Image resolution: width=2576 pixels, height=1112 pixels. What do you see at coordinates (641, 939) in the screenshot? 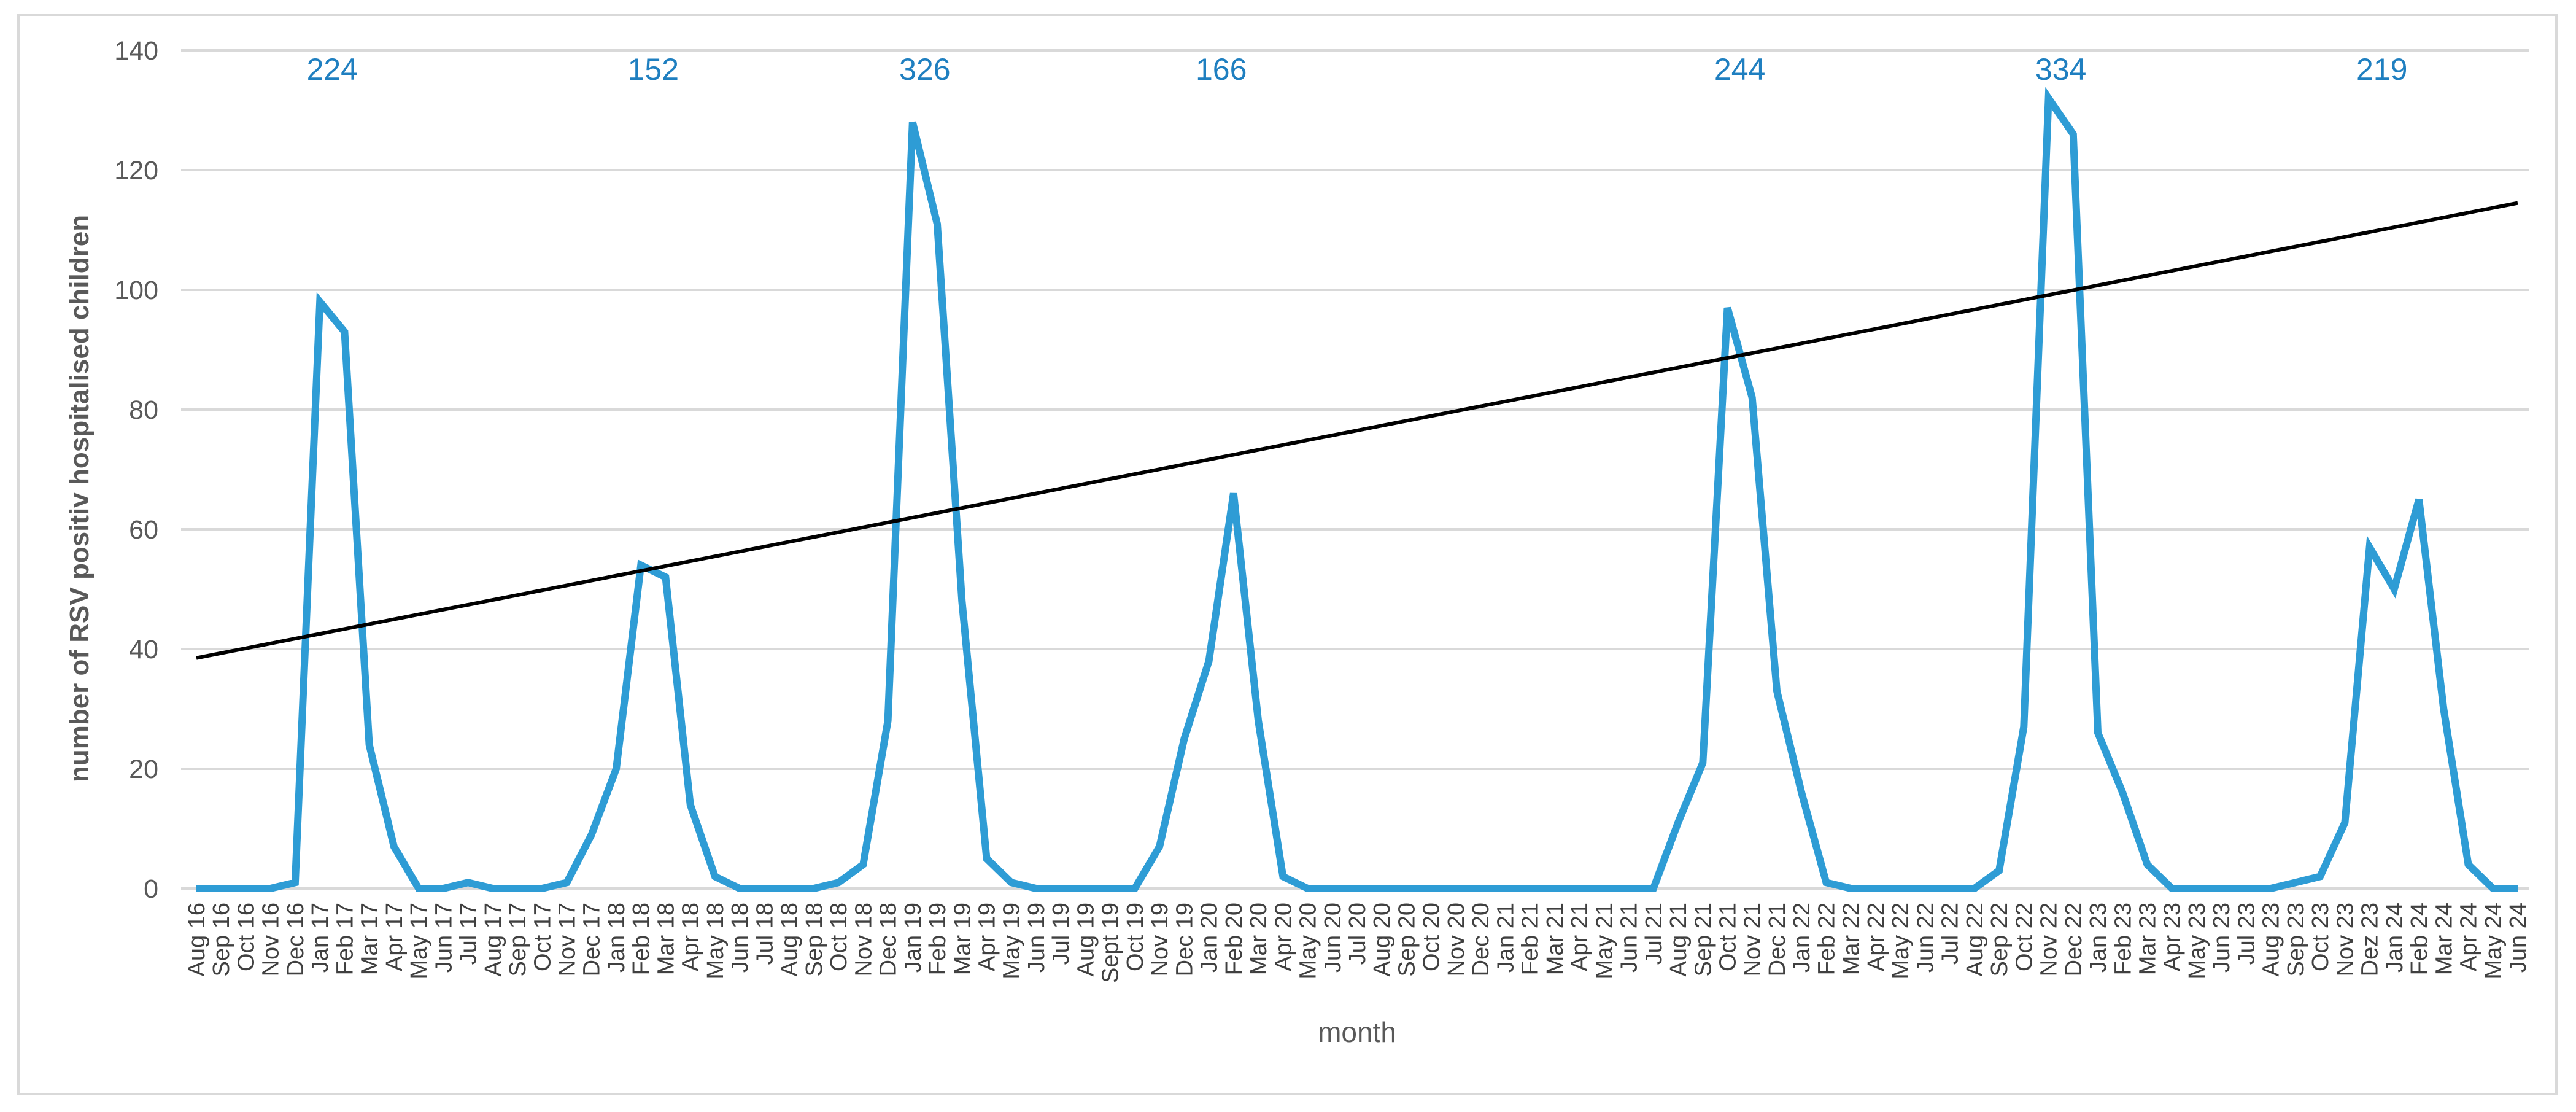
I see `x-tick-label: Feb 18` at bounding box center [641, 939].